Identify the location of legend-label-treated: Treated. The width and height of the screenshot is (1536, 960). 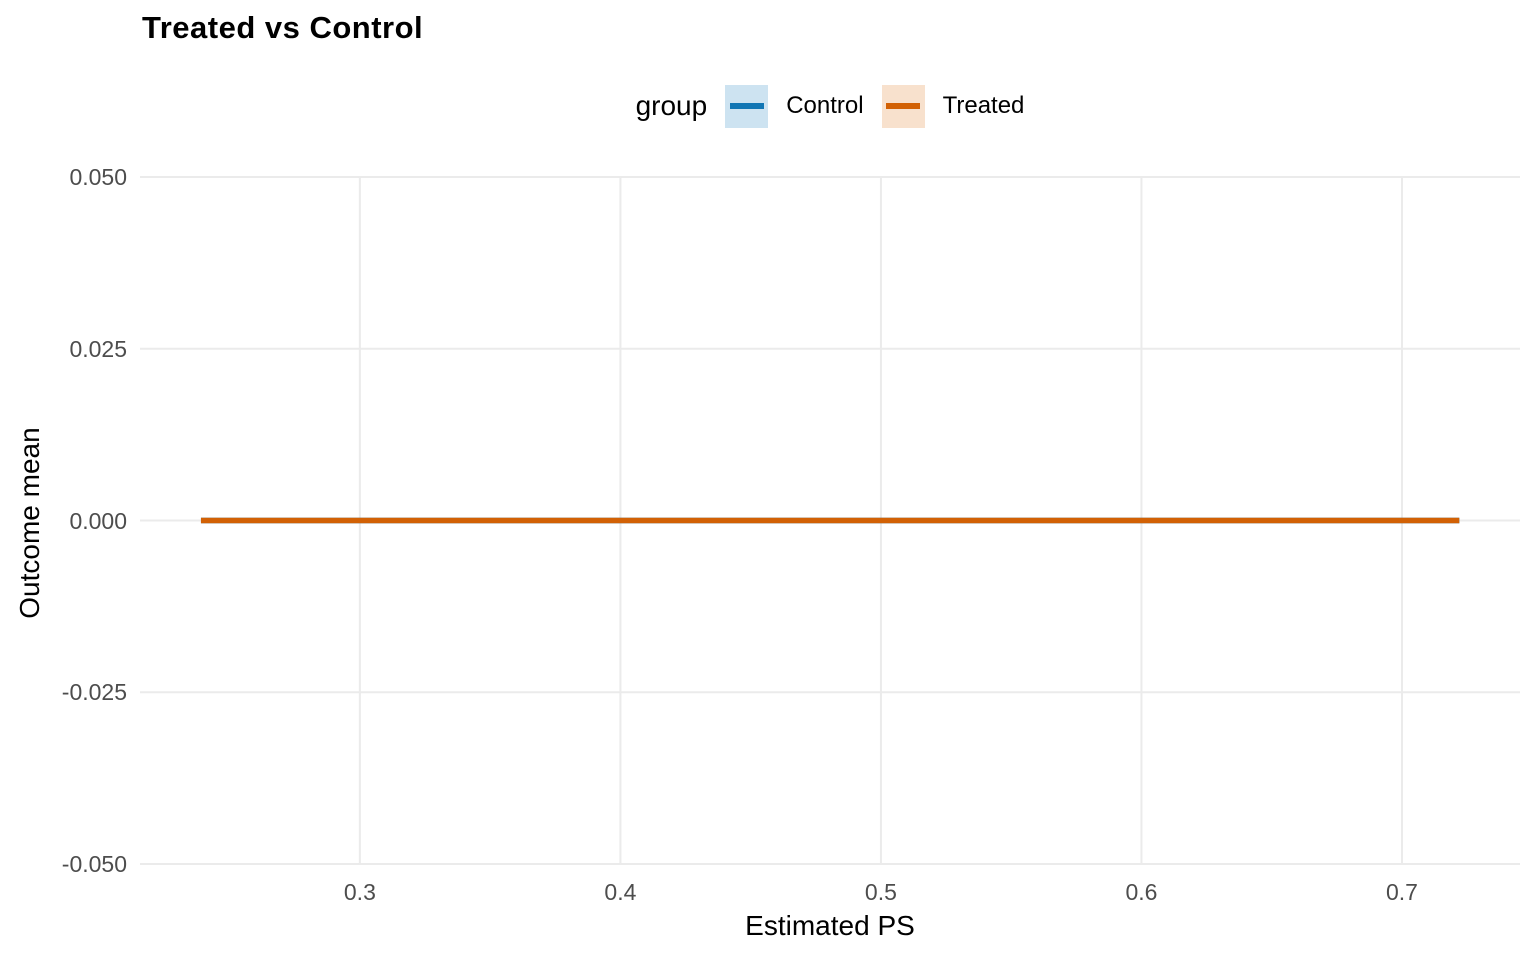
(983, 105).